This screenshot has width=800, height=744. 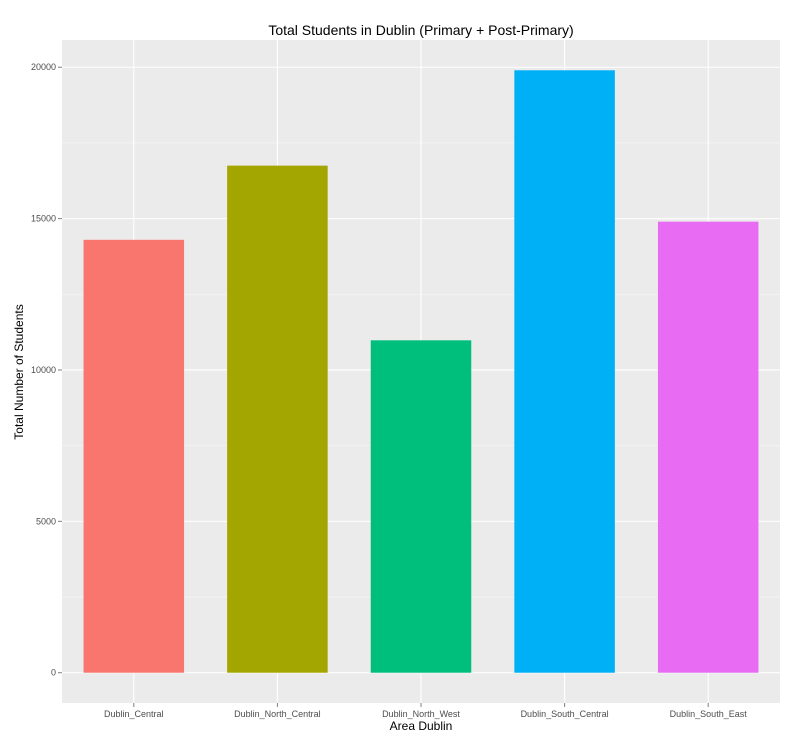 What do you see at coordinates (46, 521) in the screenshot?
I see `y-tick-label: 5000` at bounding box center [46, 521].